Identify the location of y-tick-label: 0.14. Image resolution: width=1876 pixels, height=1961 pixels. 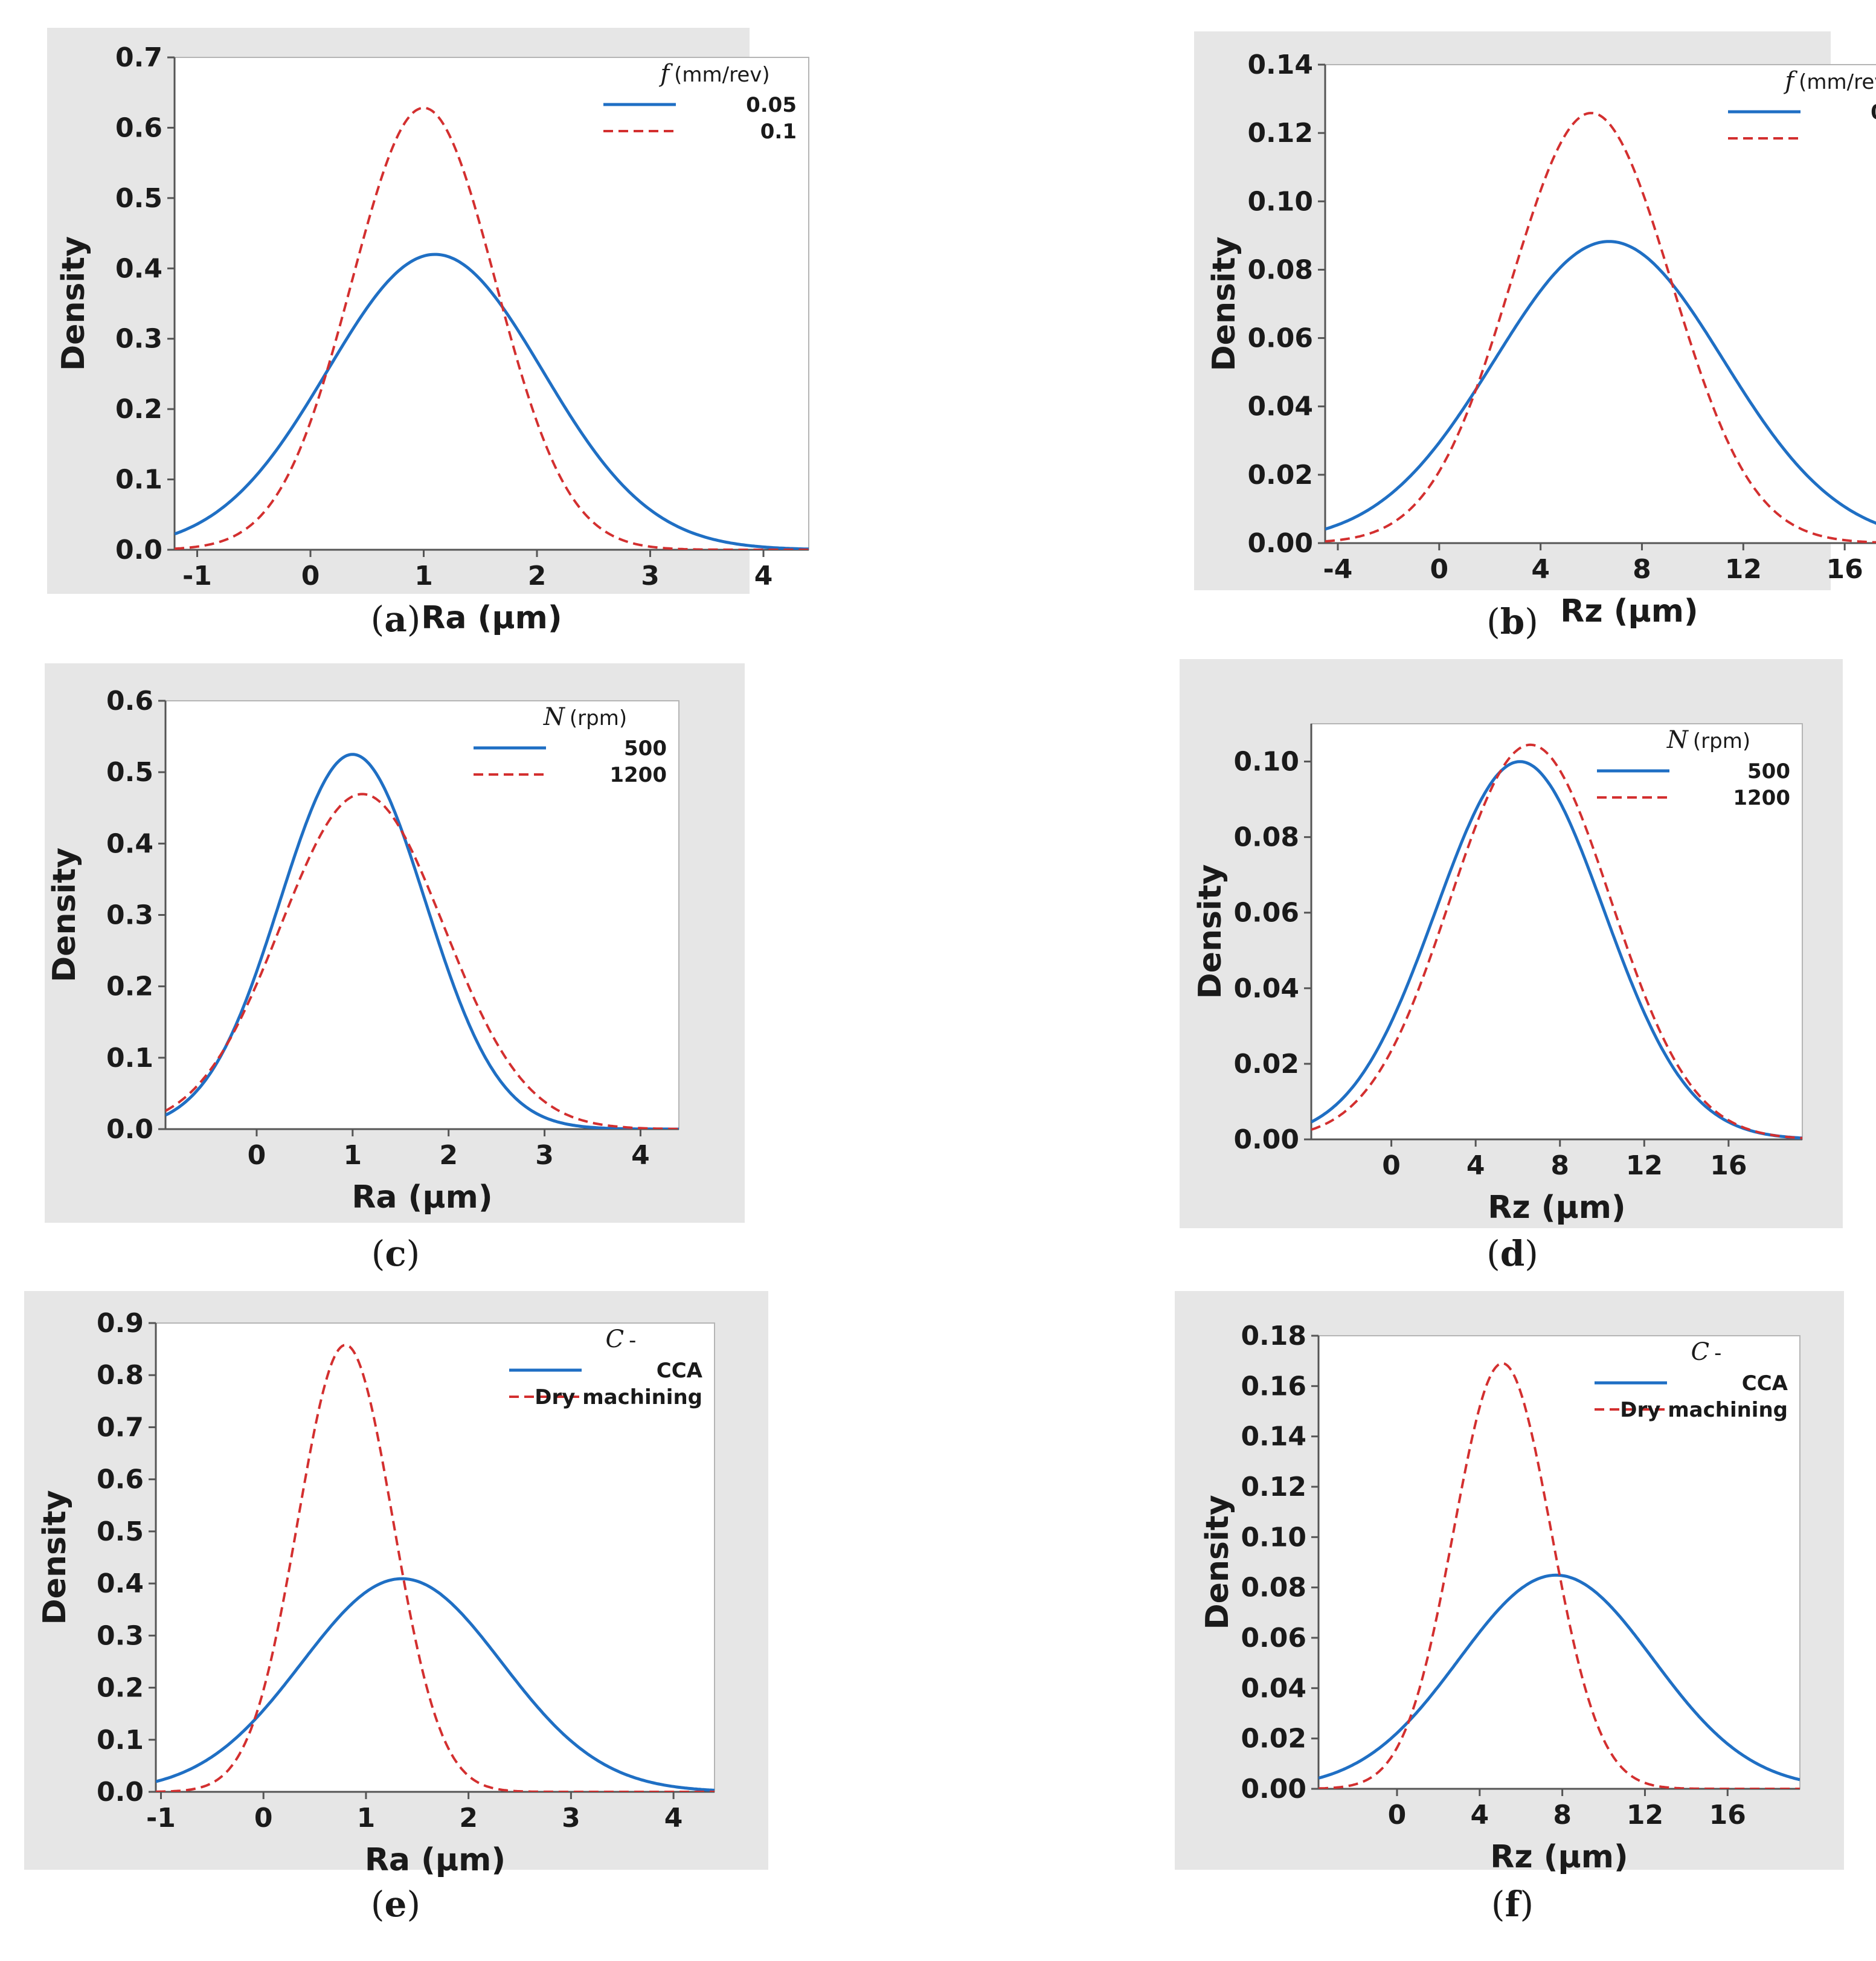
(1280, 65).